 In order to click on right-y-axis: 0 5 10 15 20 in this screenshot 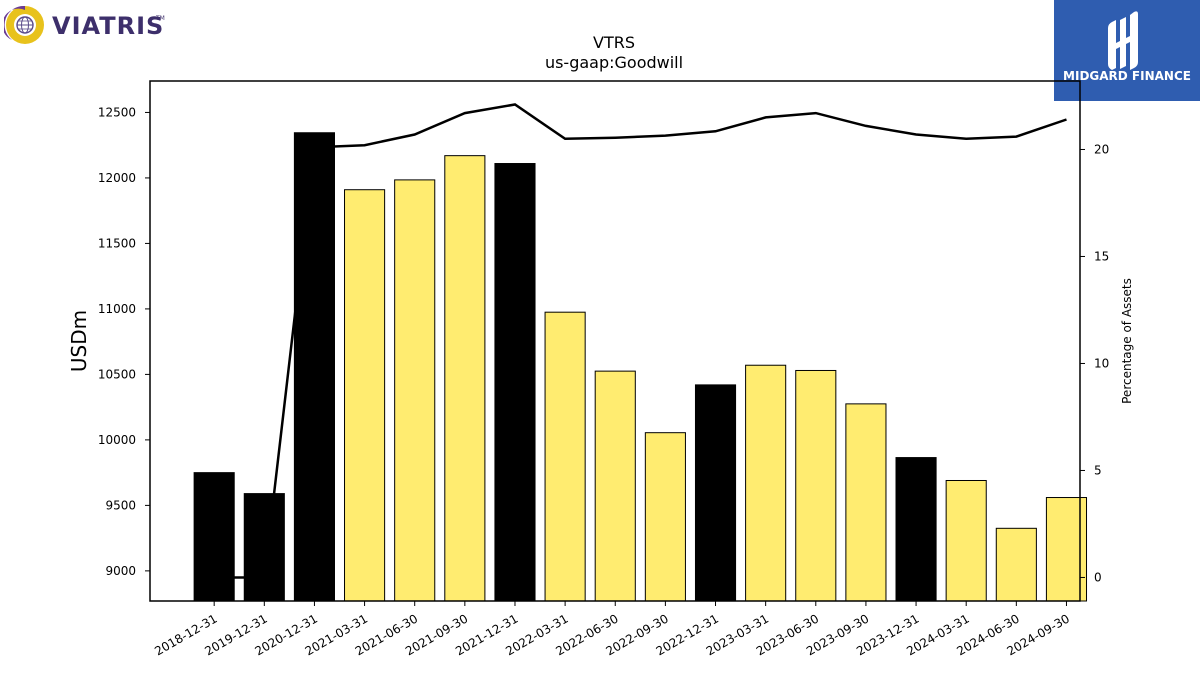, I will do `click(1094, 363)`.